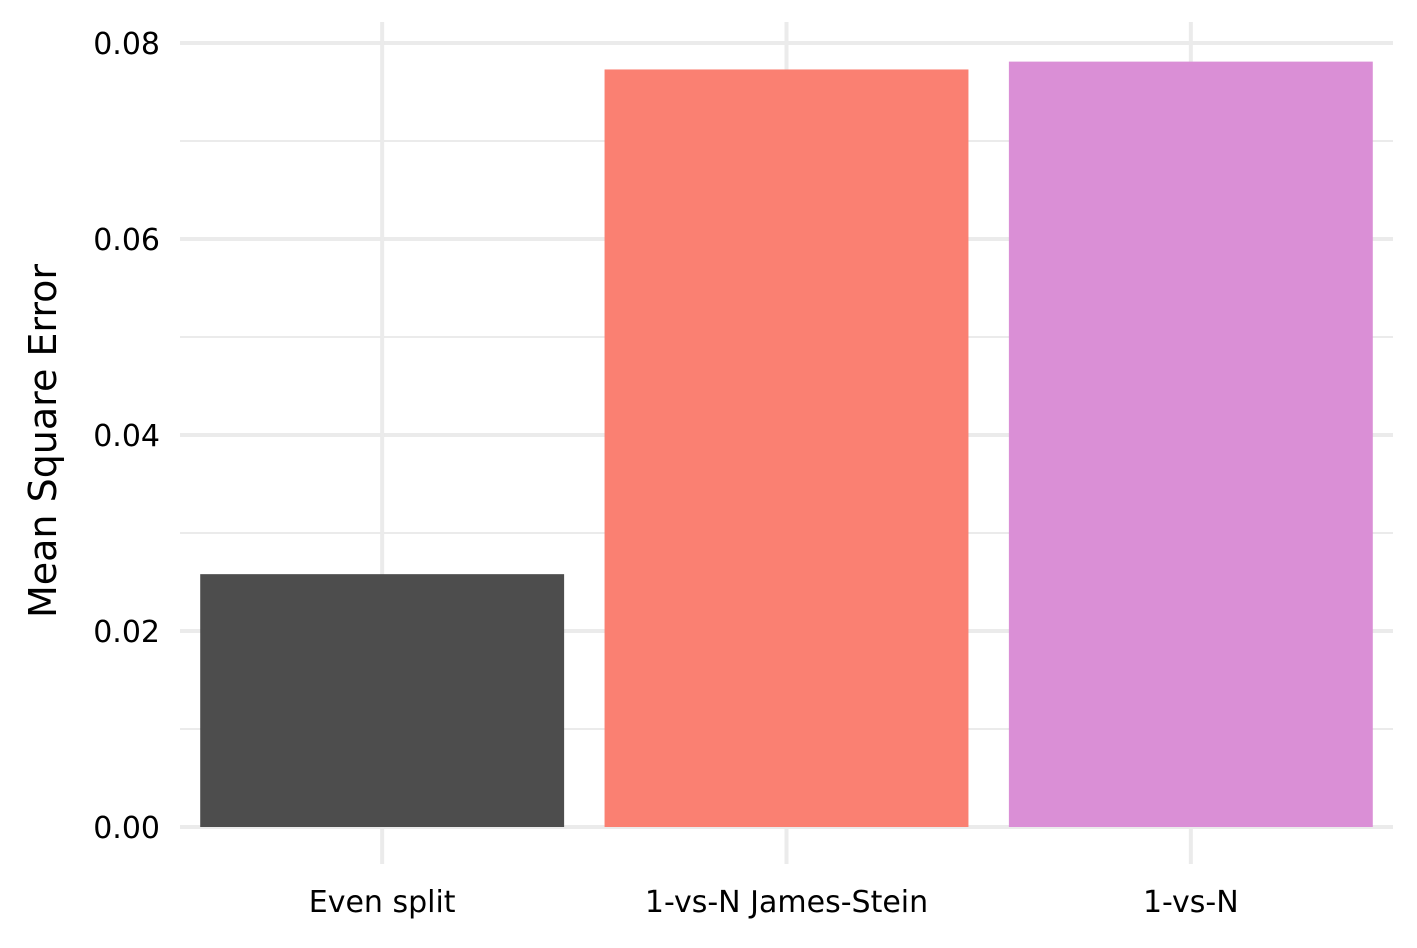  I want to click on y-axis-ticks: 0.00 0.02 0.04 0.06 0.08, so click(126, 436).